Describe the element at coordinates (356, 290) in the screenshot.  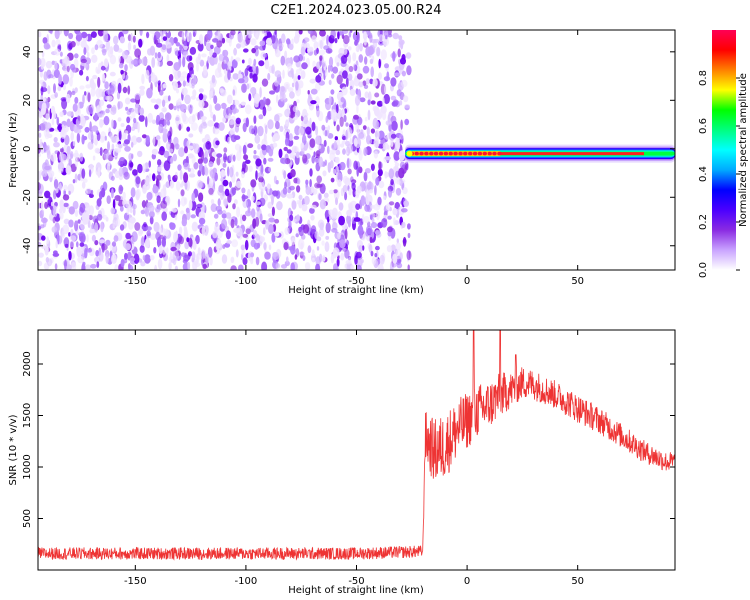
I see `heatmap-x-axis-label: Height of straight line (km)` at that location.